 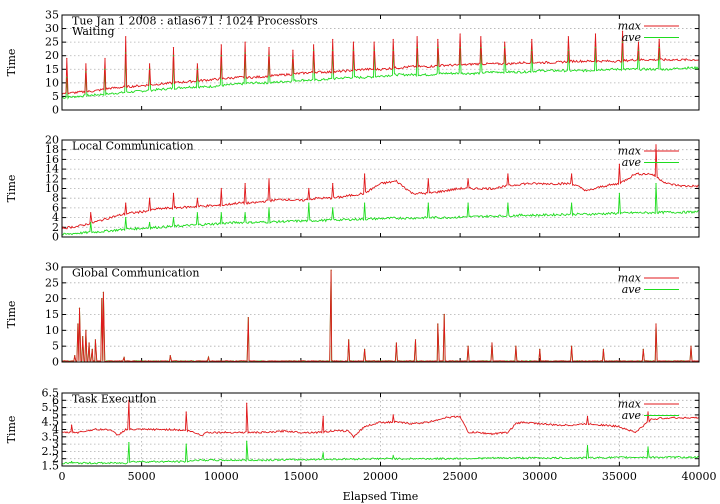 I want to click on y-tick-label: 8, so click(x=55, y=198).